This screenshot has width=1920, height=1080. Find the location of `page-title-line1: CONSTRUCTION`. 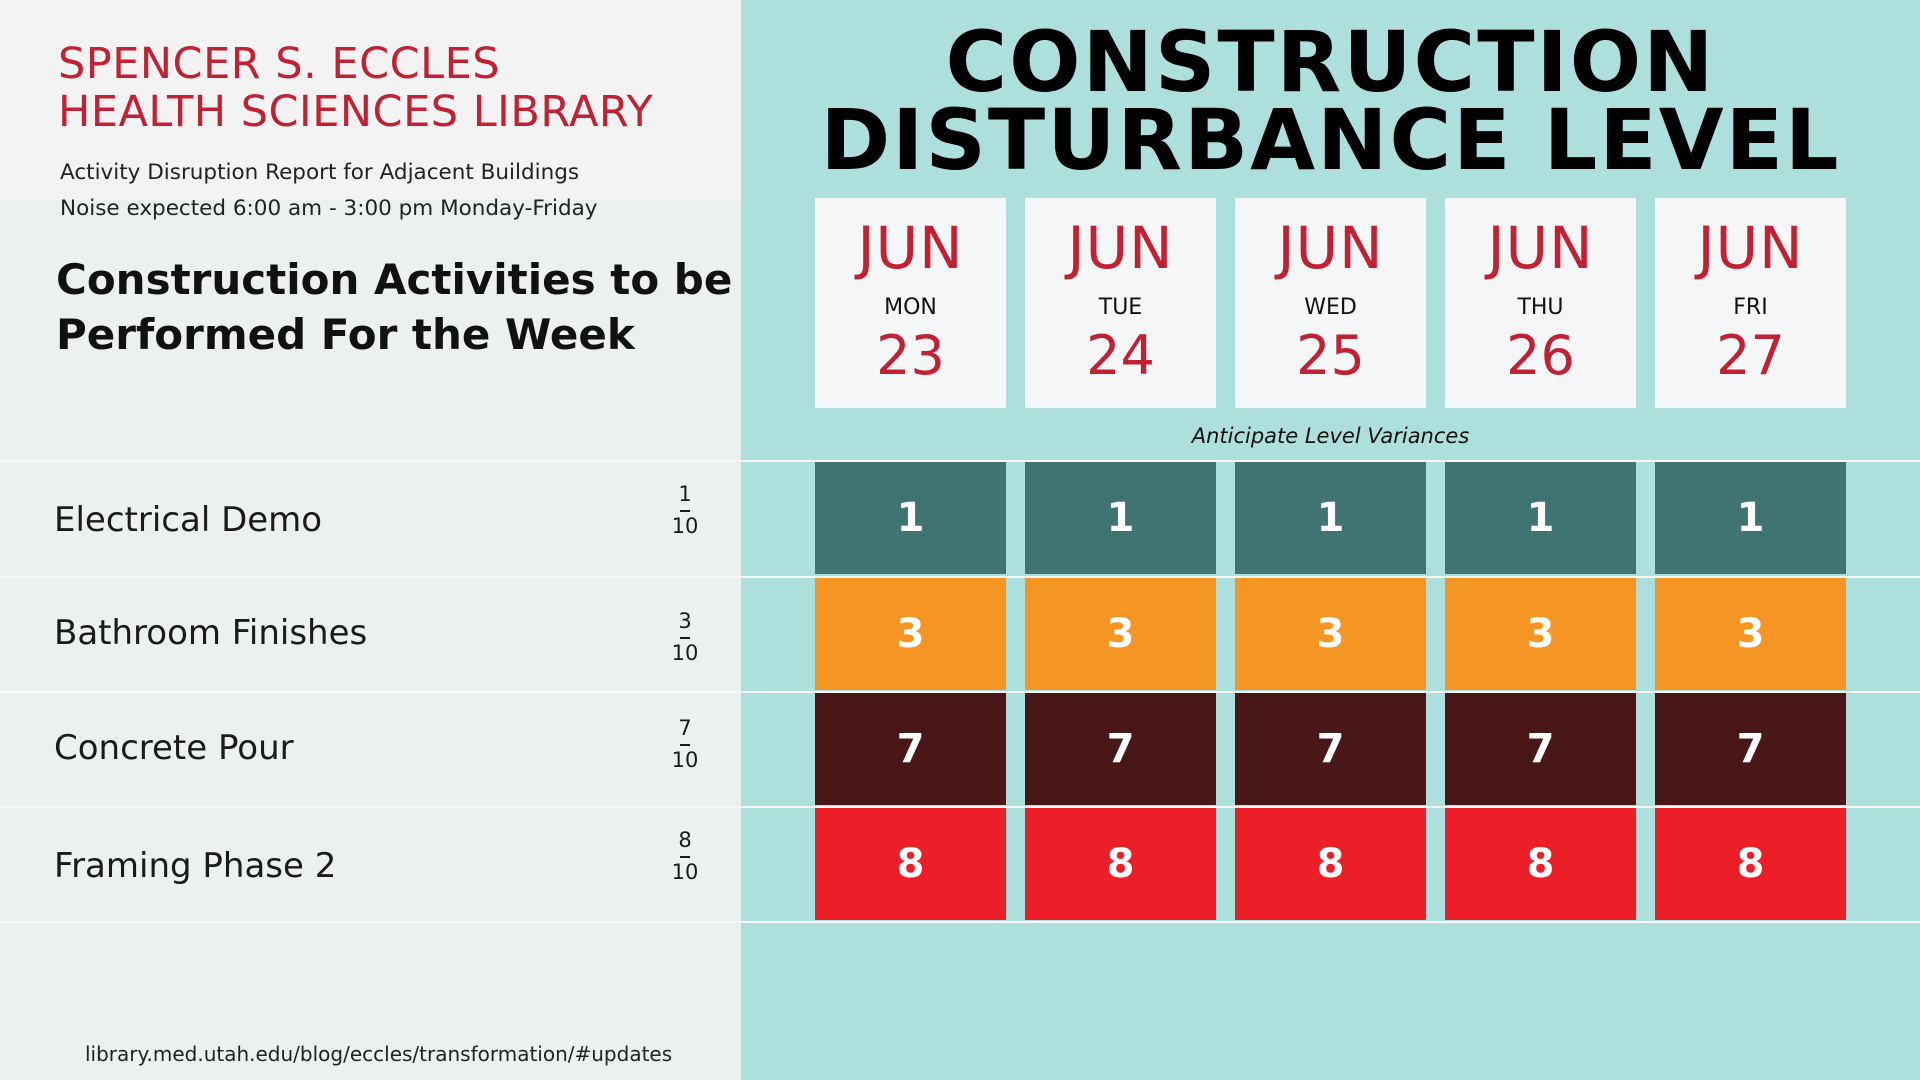

page-title-line1: CONSTRUCTION is located at coordinates (1330, 62).